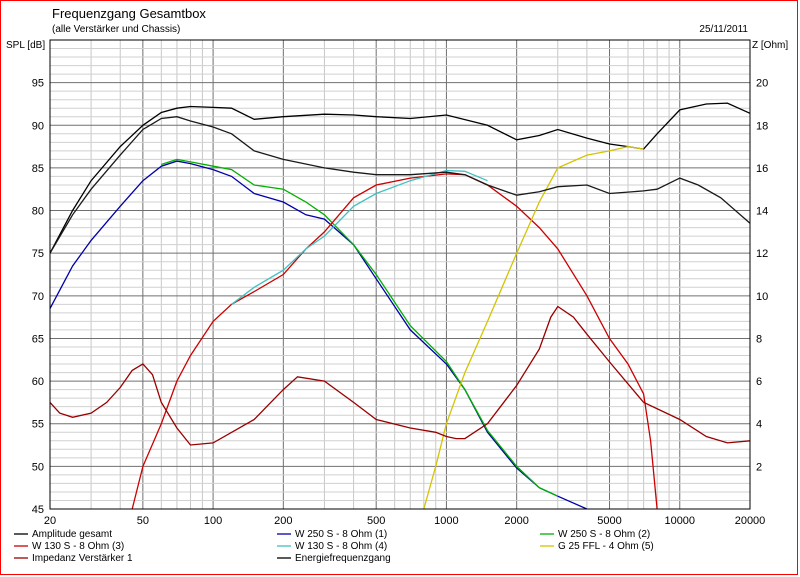 The image size is (800, 577). Describe the element at coordinates (376, 521) in the screenshot. I see `x-tick-label: 500` at that location.